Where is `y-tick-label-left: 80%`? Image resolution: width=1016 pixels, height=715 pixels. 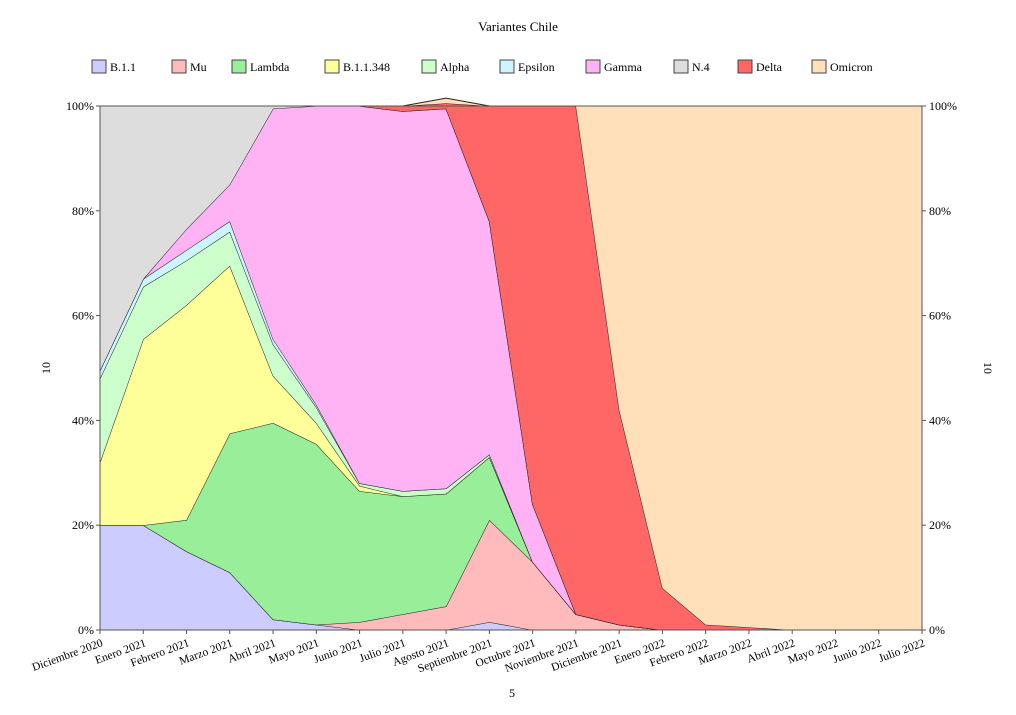
y-tick-label-left: 80% is located at coordinates (83, 211).